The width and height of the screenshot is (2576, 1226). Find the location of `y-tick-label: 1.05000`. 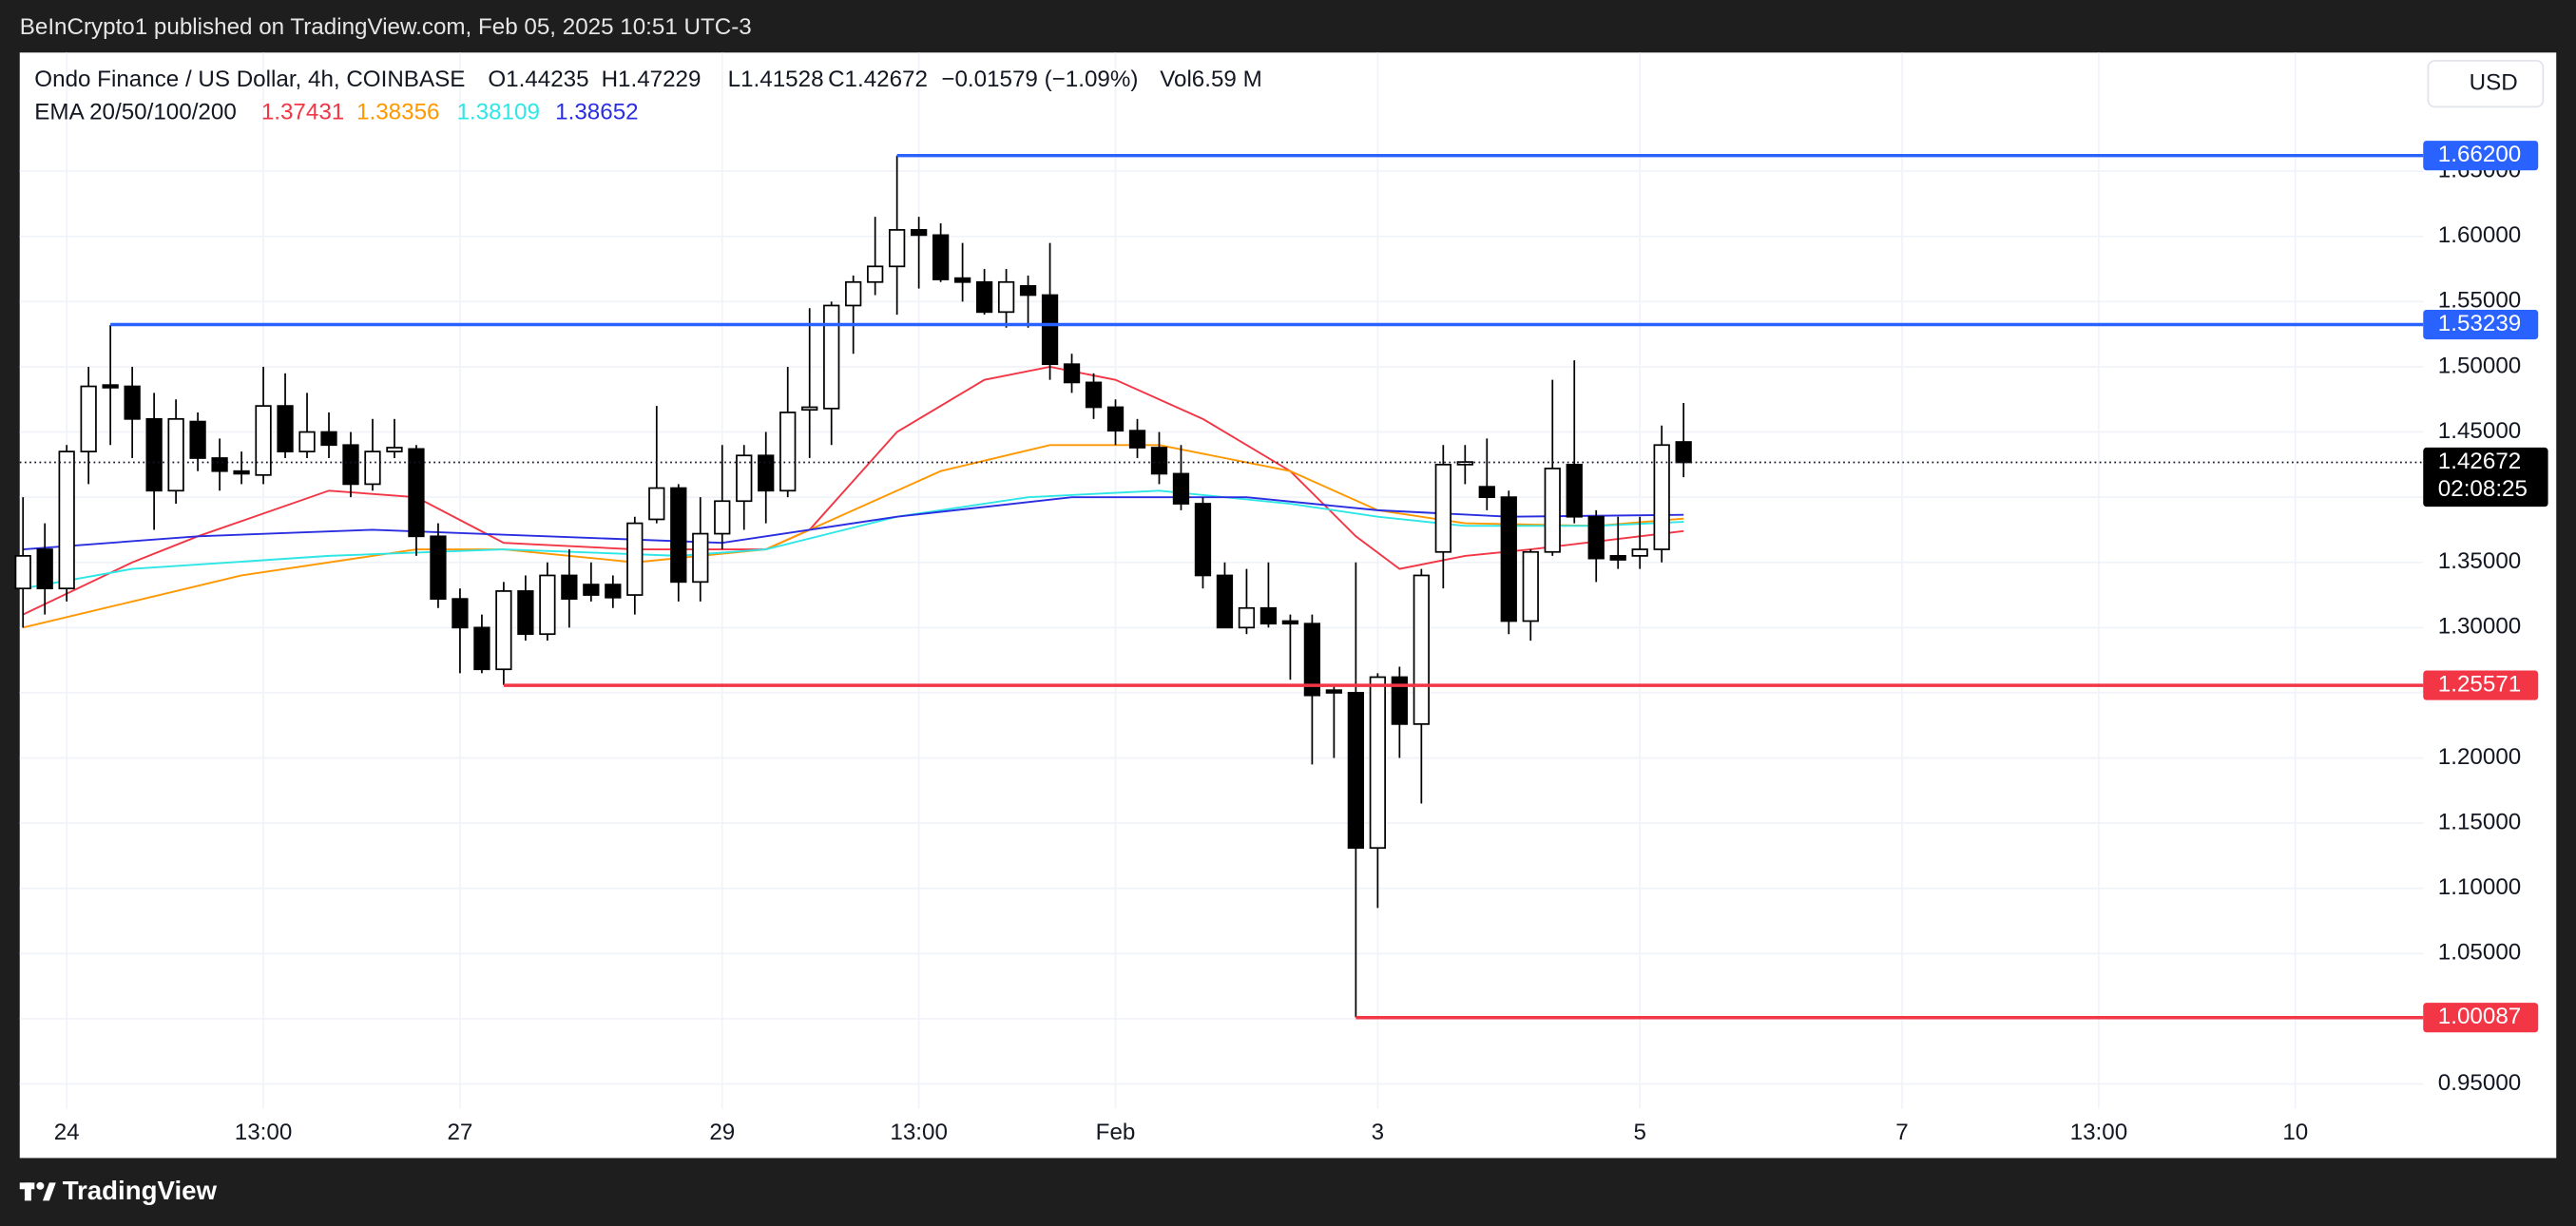

y-tick-label: 1.05000 is located at coordinates (2479, 953).